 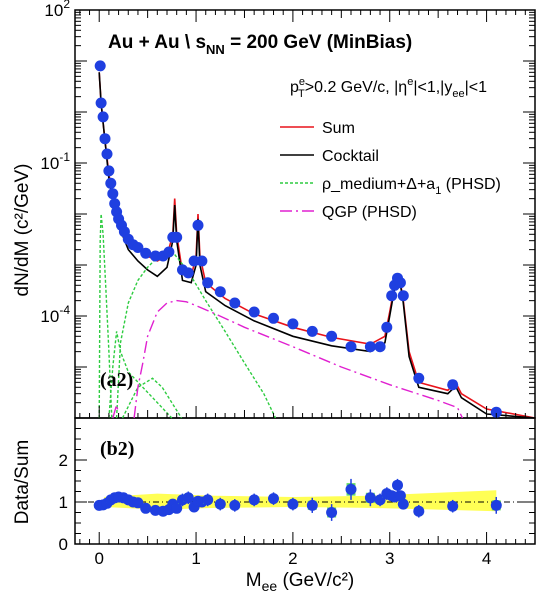 I want to click on x-axis-title: Mee (GeV/c²), so click(x=300, y=582).